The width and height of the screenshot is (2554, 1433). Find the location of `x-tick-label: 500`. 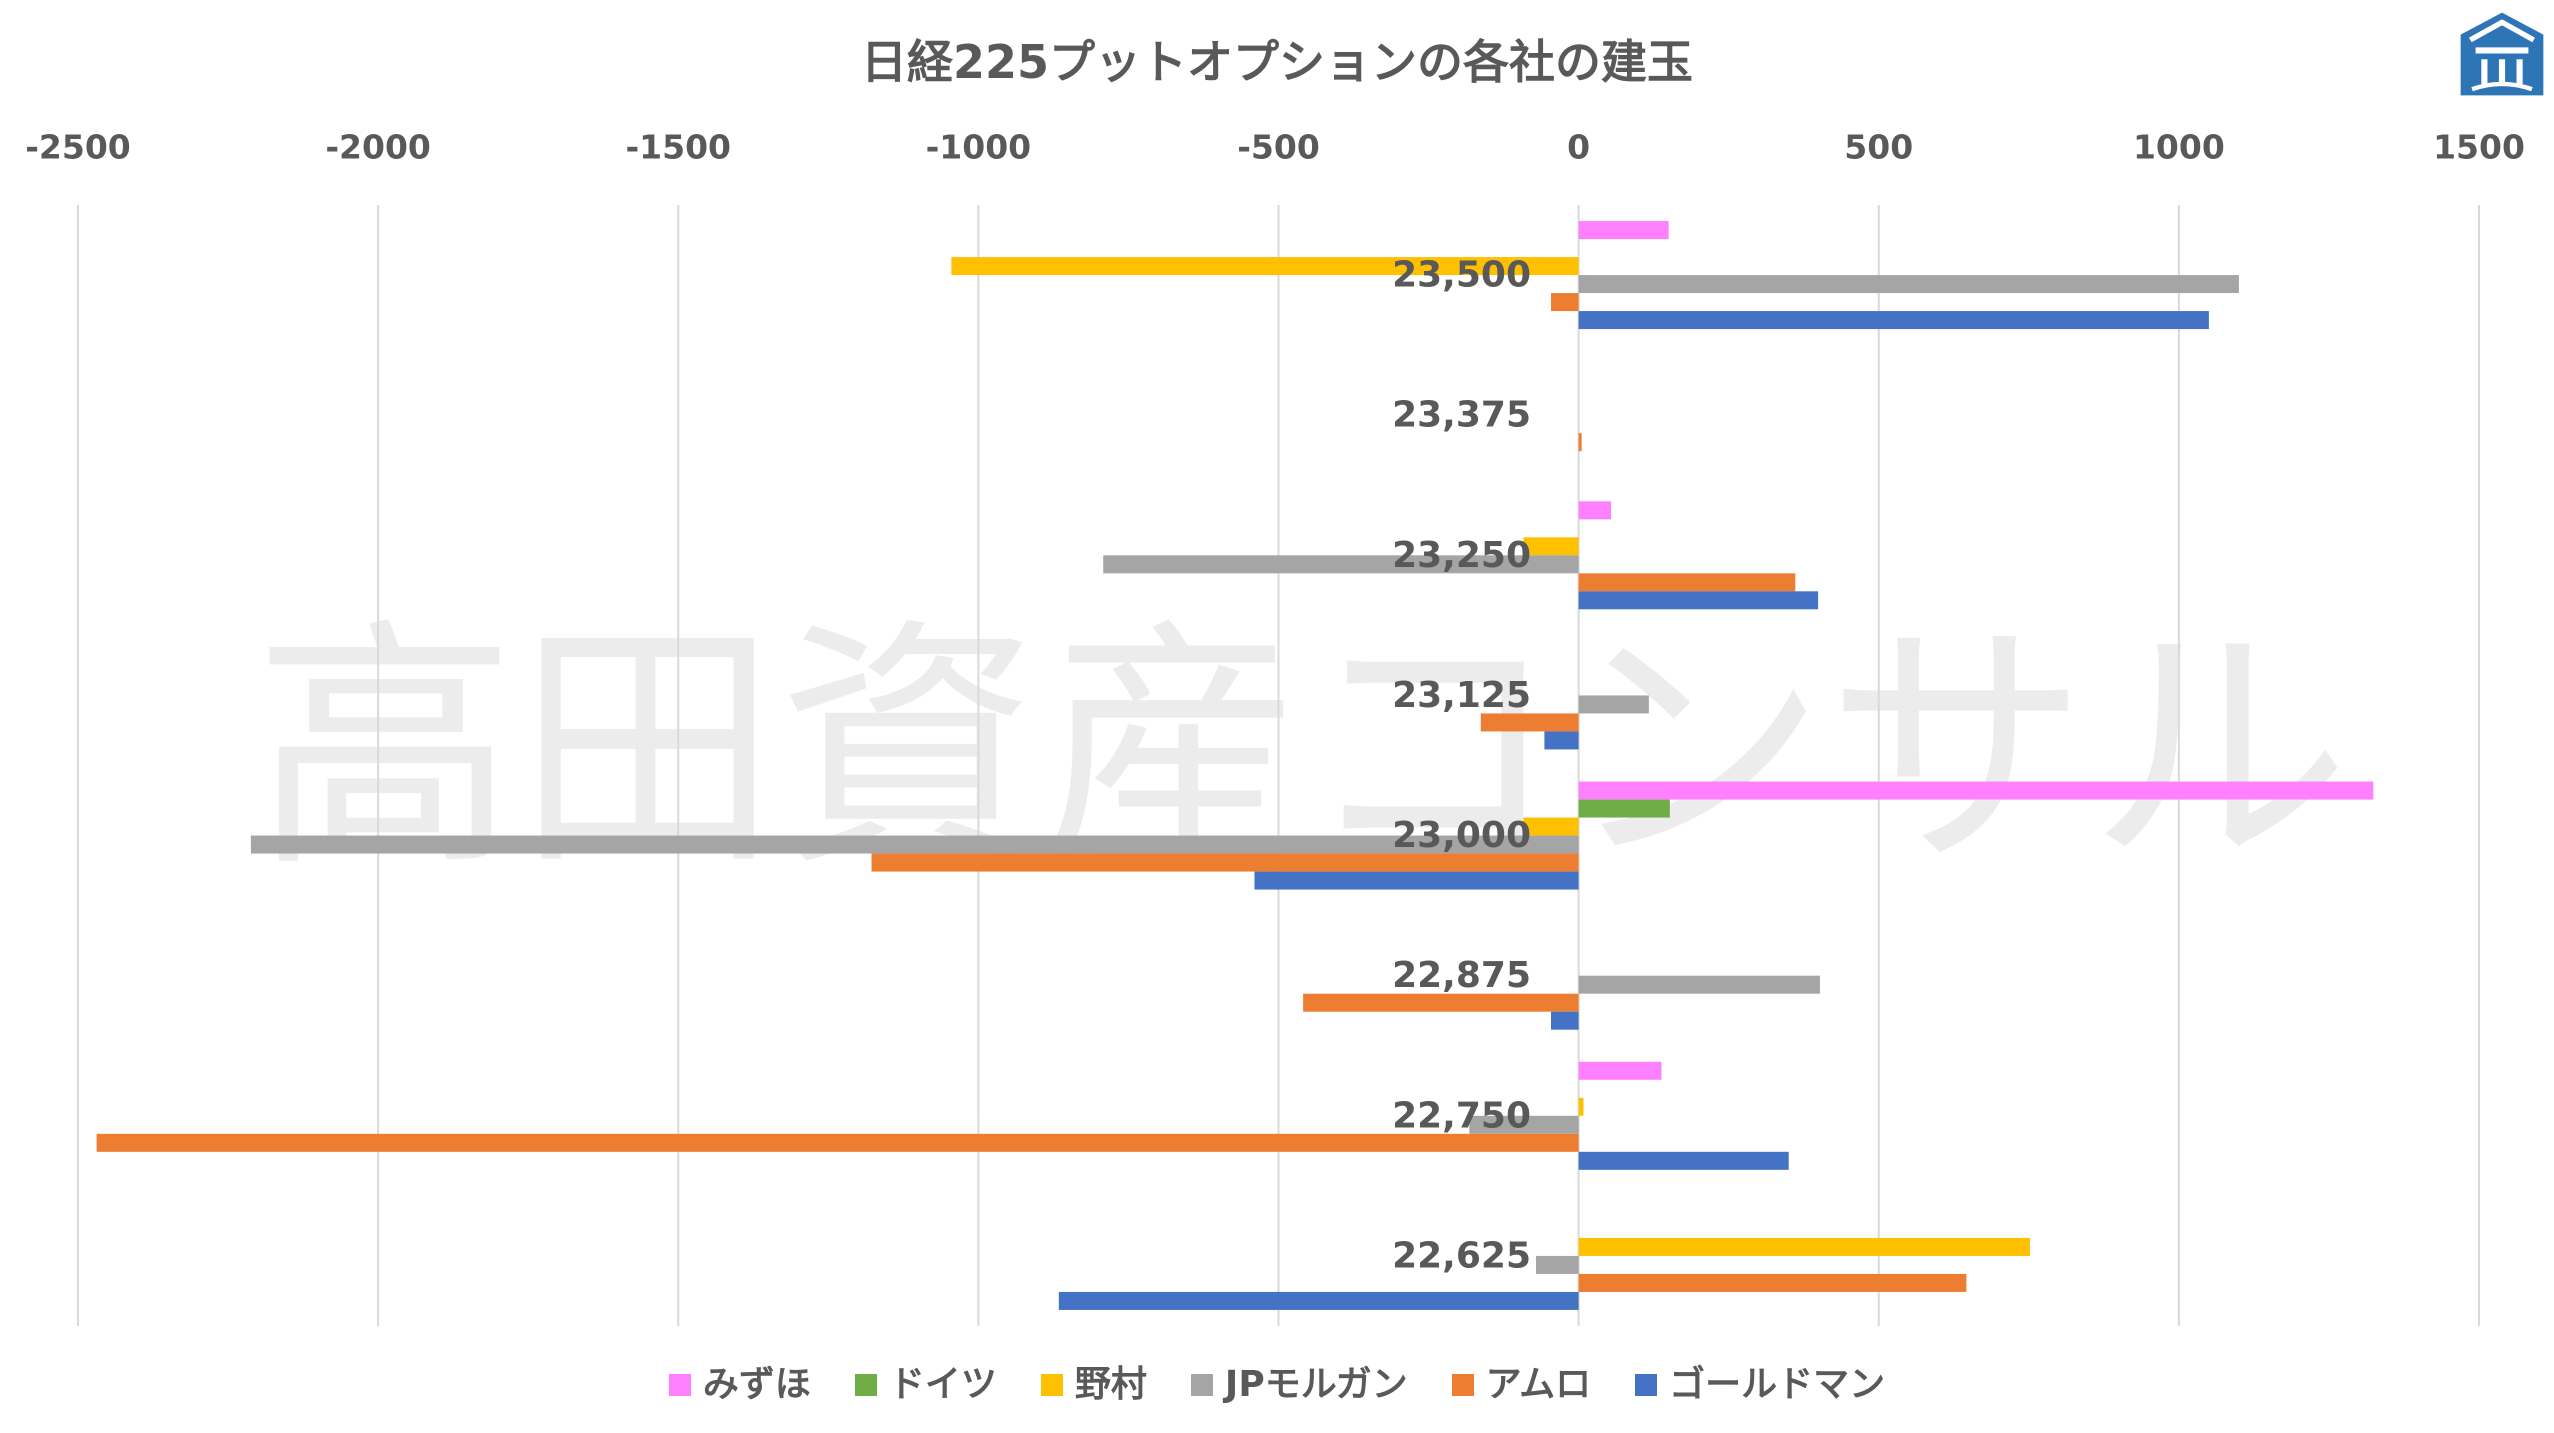

x-tick-label: 500 is located at coordinates (1878, 147).